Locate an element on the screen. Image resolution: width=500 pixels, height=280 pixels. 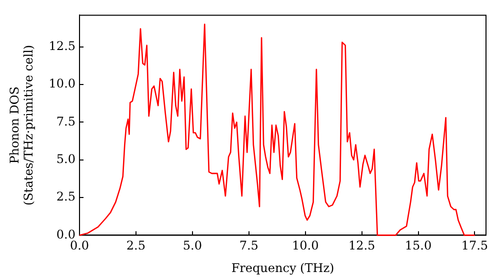
x-axis-title: Frequency (THz) is located at coordinates (282, 267).